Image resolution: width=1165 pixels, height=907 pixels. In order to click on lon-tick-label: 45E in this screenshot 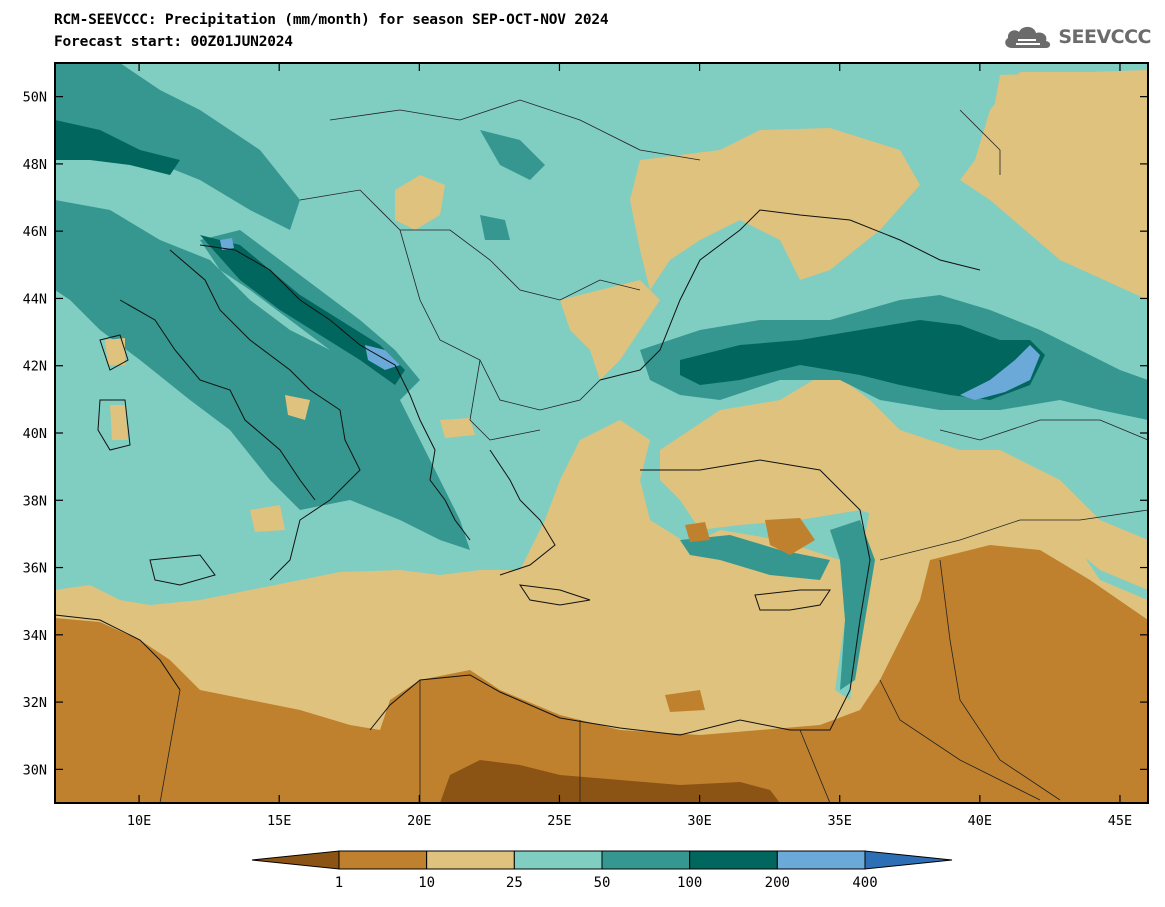, I will do `click(1120, 821)`.